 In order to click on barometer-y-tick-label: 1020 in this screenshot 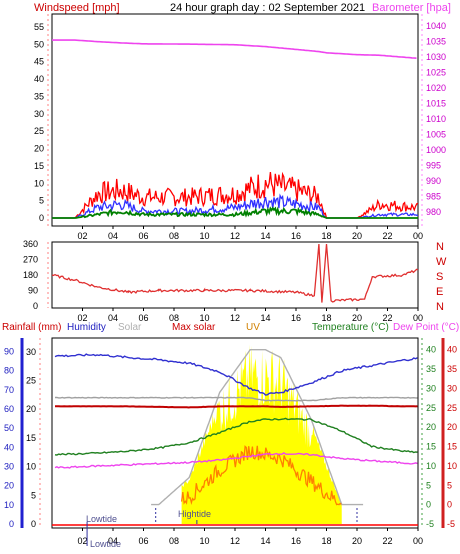, I will do `click(436, 88)`.